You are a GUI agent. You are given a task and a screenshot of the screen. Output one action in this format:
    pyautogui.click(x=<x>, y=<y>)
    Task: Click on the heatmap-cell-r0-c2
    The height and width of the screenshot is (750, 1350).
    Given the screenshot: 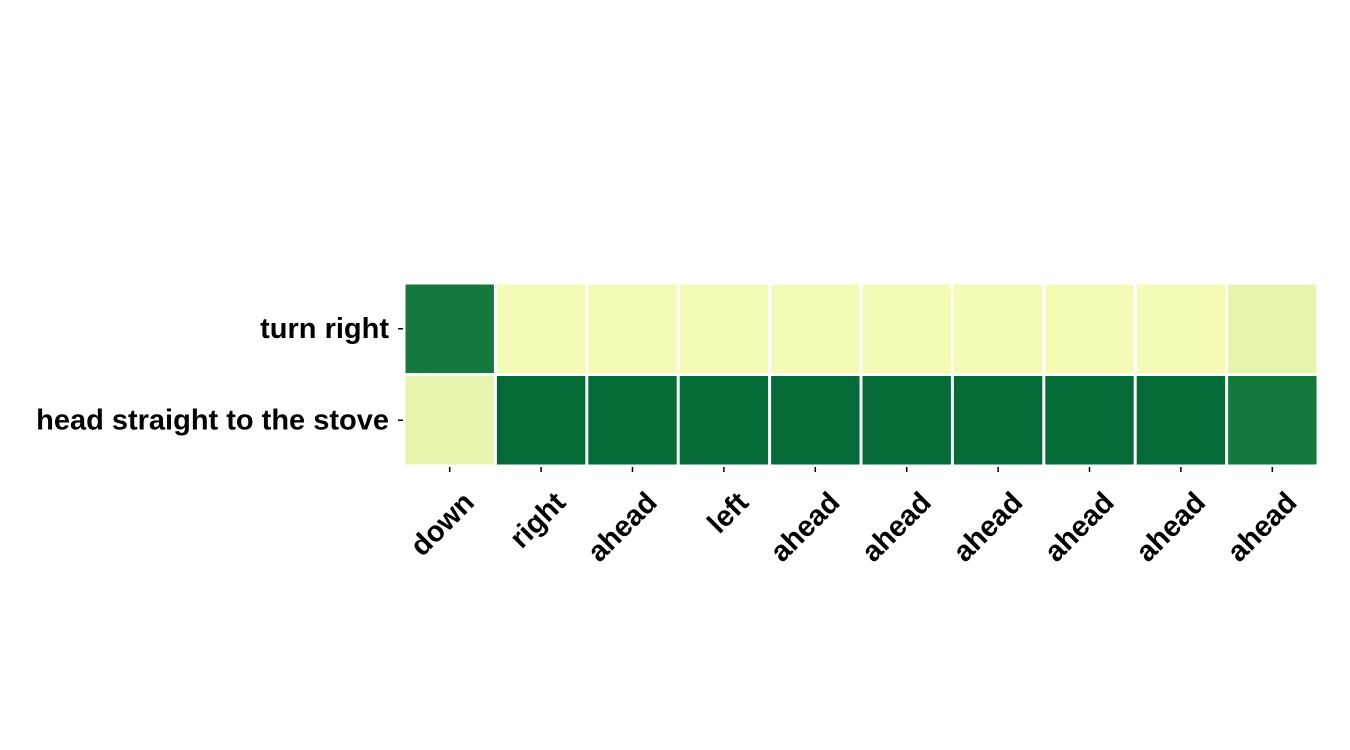 What is the action you would take?
    pyautogui.click(x=632, y=328)
    